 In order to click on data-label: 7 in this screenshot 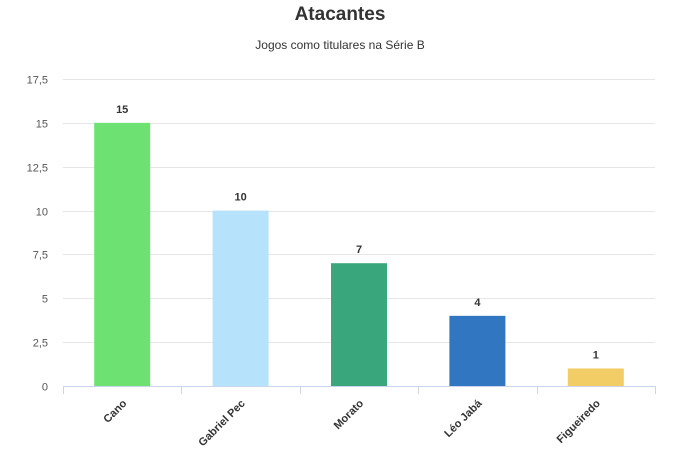, I will do `click(359, 250)`.